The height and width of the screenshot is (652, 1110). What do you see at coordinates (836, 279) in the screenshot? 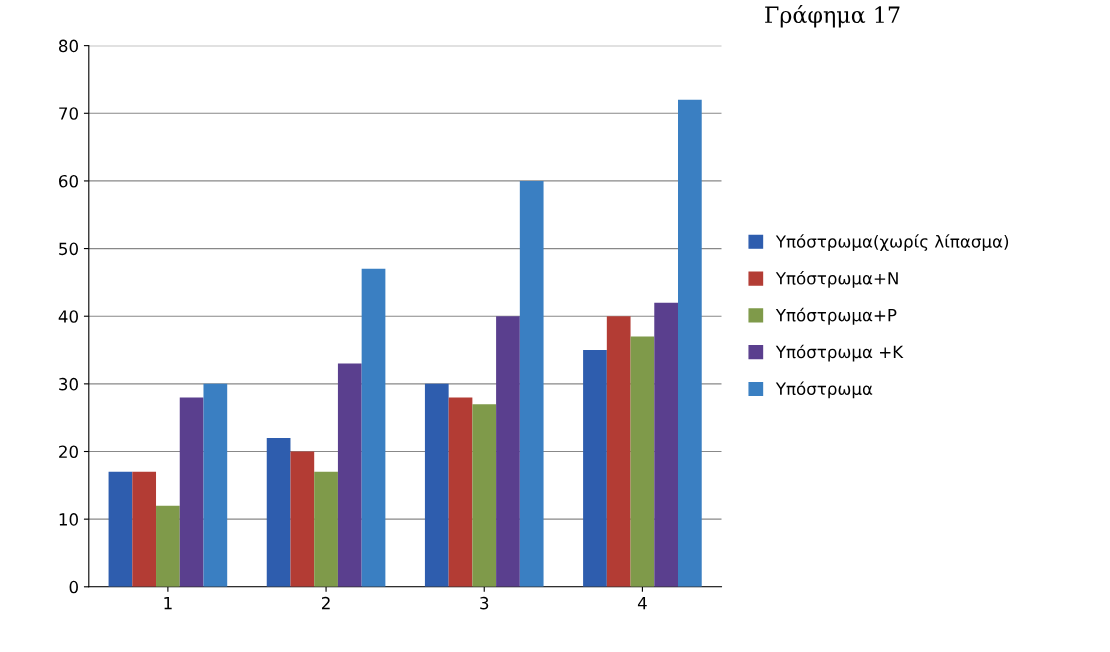
I see `legend-label: Υπόστρωμα+N` at bounding box center [836, 279].